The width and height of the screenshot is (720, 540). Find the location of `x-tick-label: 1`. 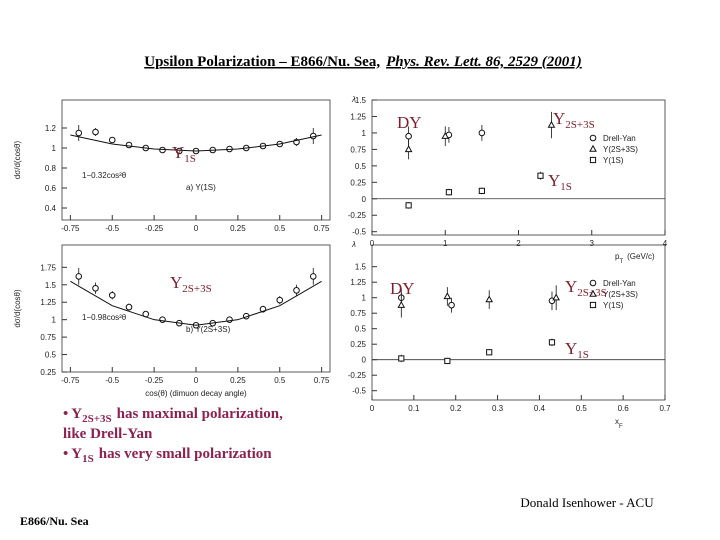

x-tick-label: 1 is located at coordinates (445, 243).